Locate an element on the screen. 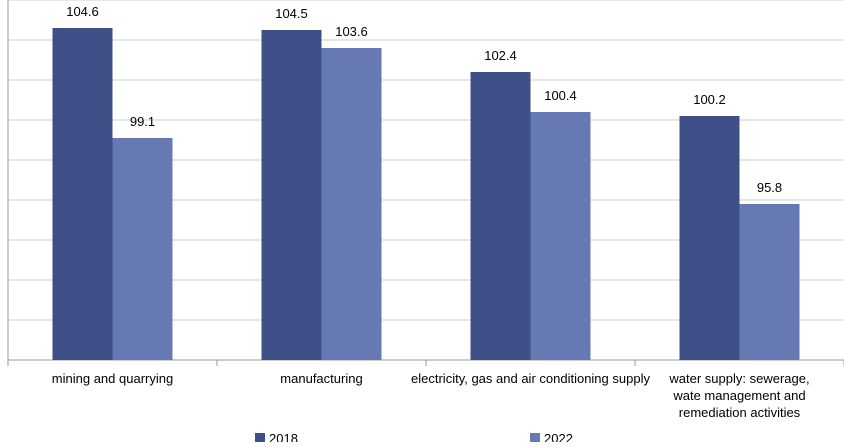 This screenshot has height=447, width=844. data-label: 100.4 is located at coordinates (560, 95).